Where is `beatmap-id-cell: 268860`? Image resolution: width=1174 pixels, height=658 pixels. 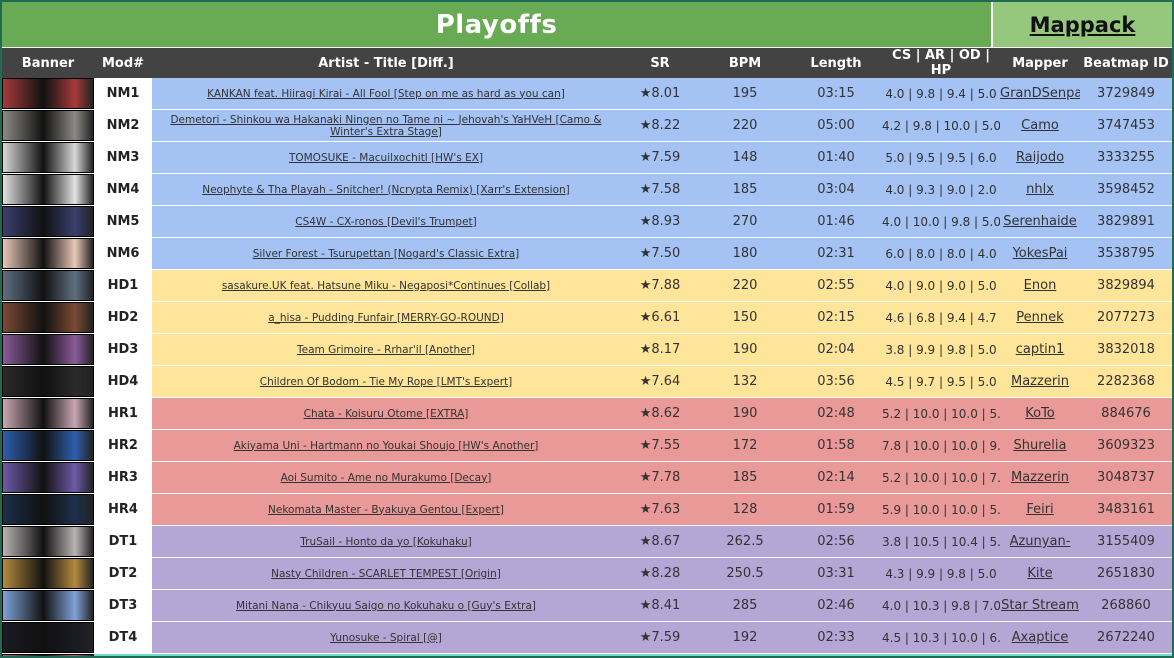
beatmap-id-cell: 268860 is located at coordinates (1126, 605).